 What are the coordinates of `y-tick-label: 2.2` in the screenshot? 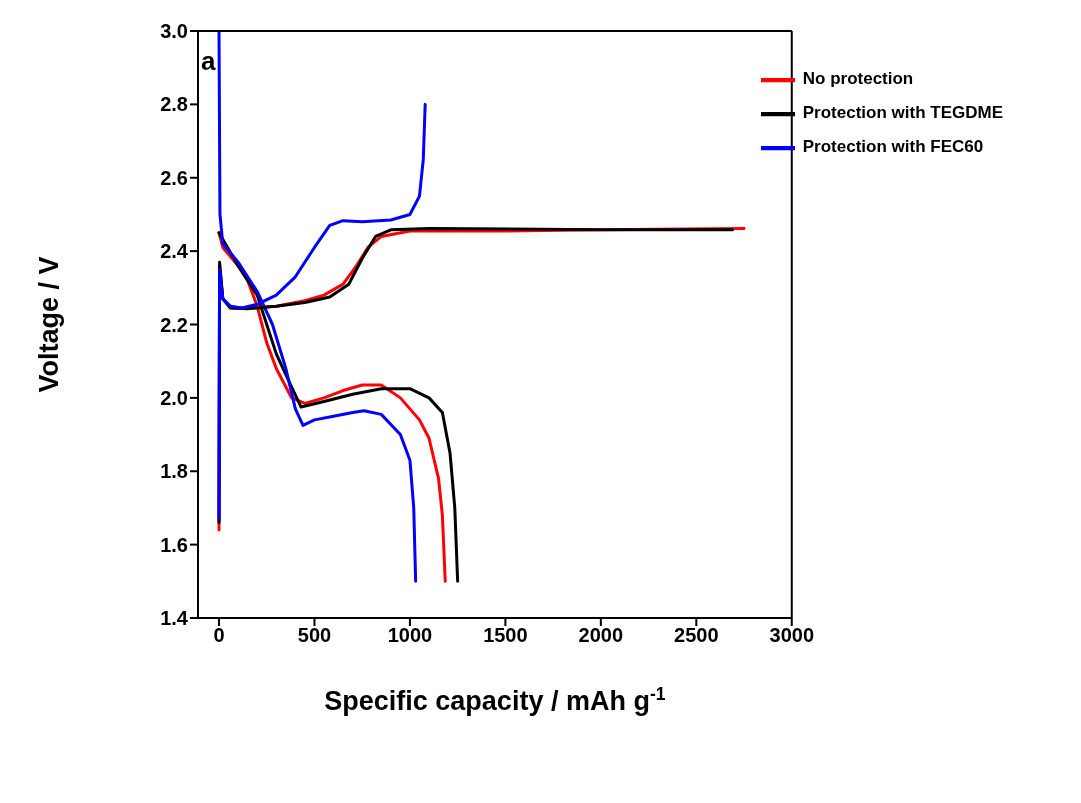 It's located at (174, 324).